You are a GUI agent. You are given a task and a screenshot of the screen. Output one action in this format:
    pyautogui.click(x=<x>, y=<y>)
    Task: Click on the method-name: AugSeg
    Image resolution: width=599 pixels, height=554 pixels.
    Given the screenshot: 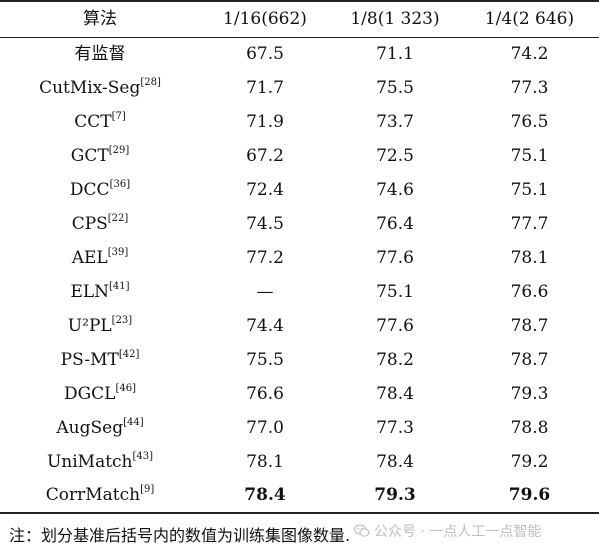 What is the action you would take?
    pyautogui.click(x=90, y=427)
    